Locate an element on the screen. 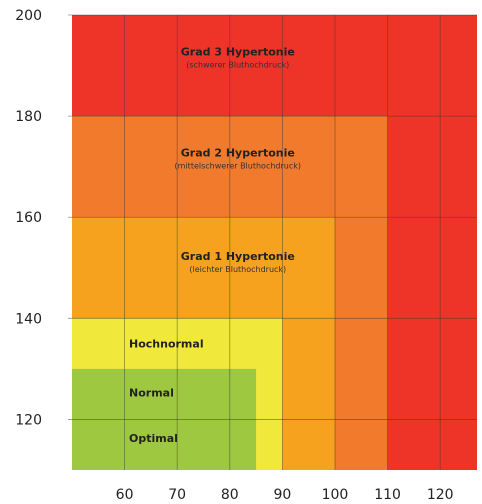  x-tick-label: 70 is located at coordinates (177, 495).